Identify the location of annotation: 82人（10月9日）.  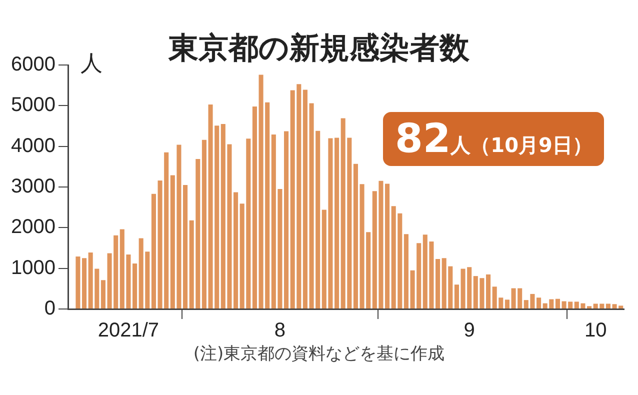
(493, 139).